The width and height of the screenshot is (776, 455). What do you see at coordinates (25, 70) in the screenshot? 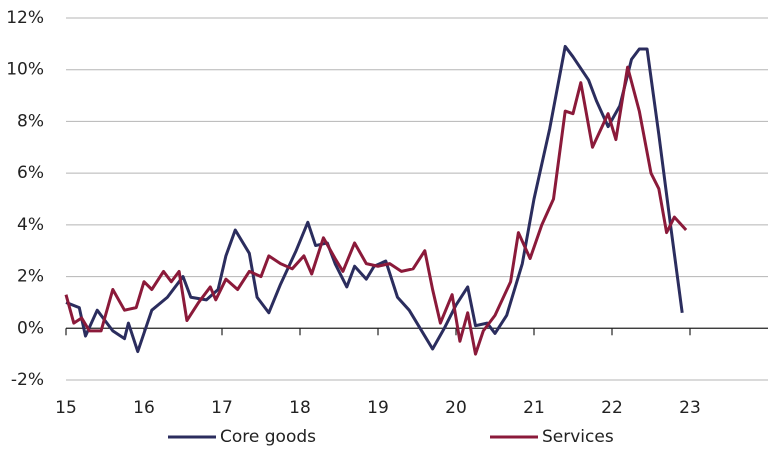
I see `y-tick-label: 10%` at bounding box center [25, 70].